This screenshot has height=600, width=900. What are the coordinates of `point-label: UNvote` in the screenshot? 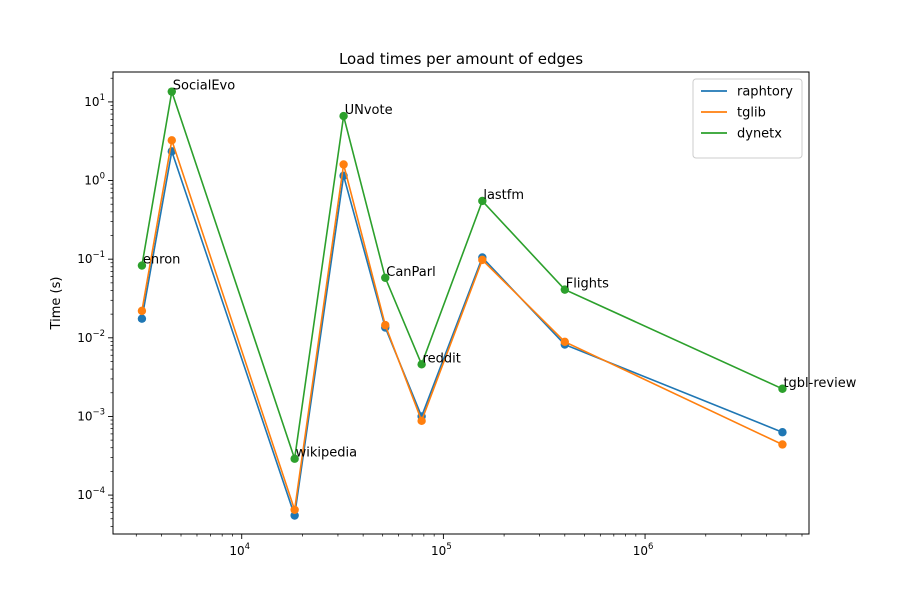 It's located at (369, 110).